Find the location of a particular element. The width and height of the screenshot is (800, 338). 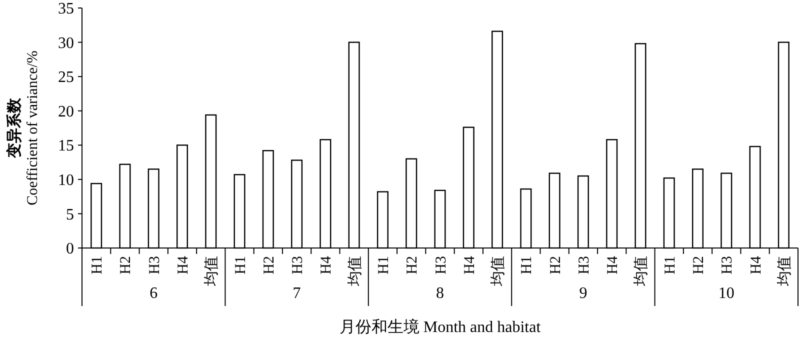

y-axis-title: 变异系数 Coefficient of variance/% is located at coordinates (23, 128).